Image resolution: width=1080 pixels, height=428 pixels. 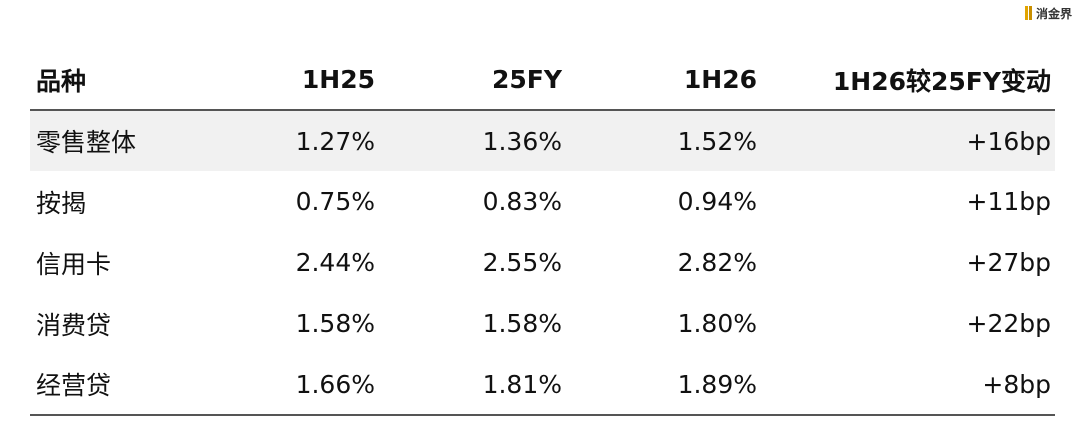 I want to click on row-category: 经营贷, so click(x=125, y=385).